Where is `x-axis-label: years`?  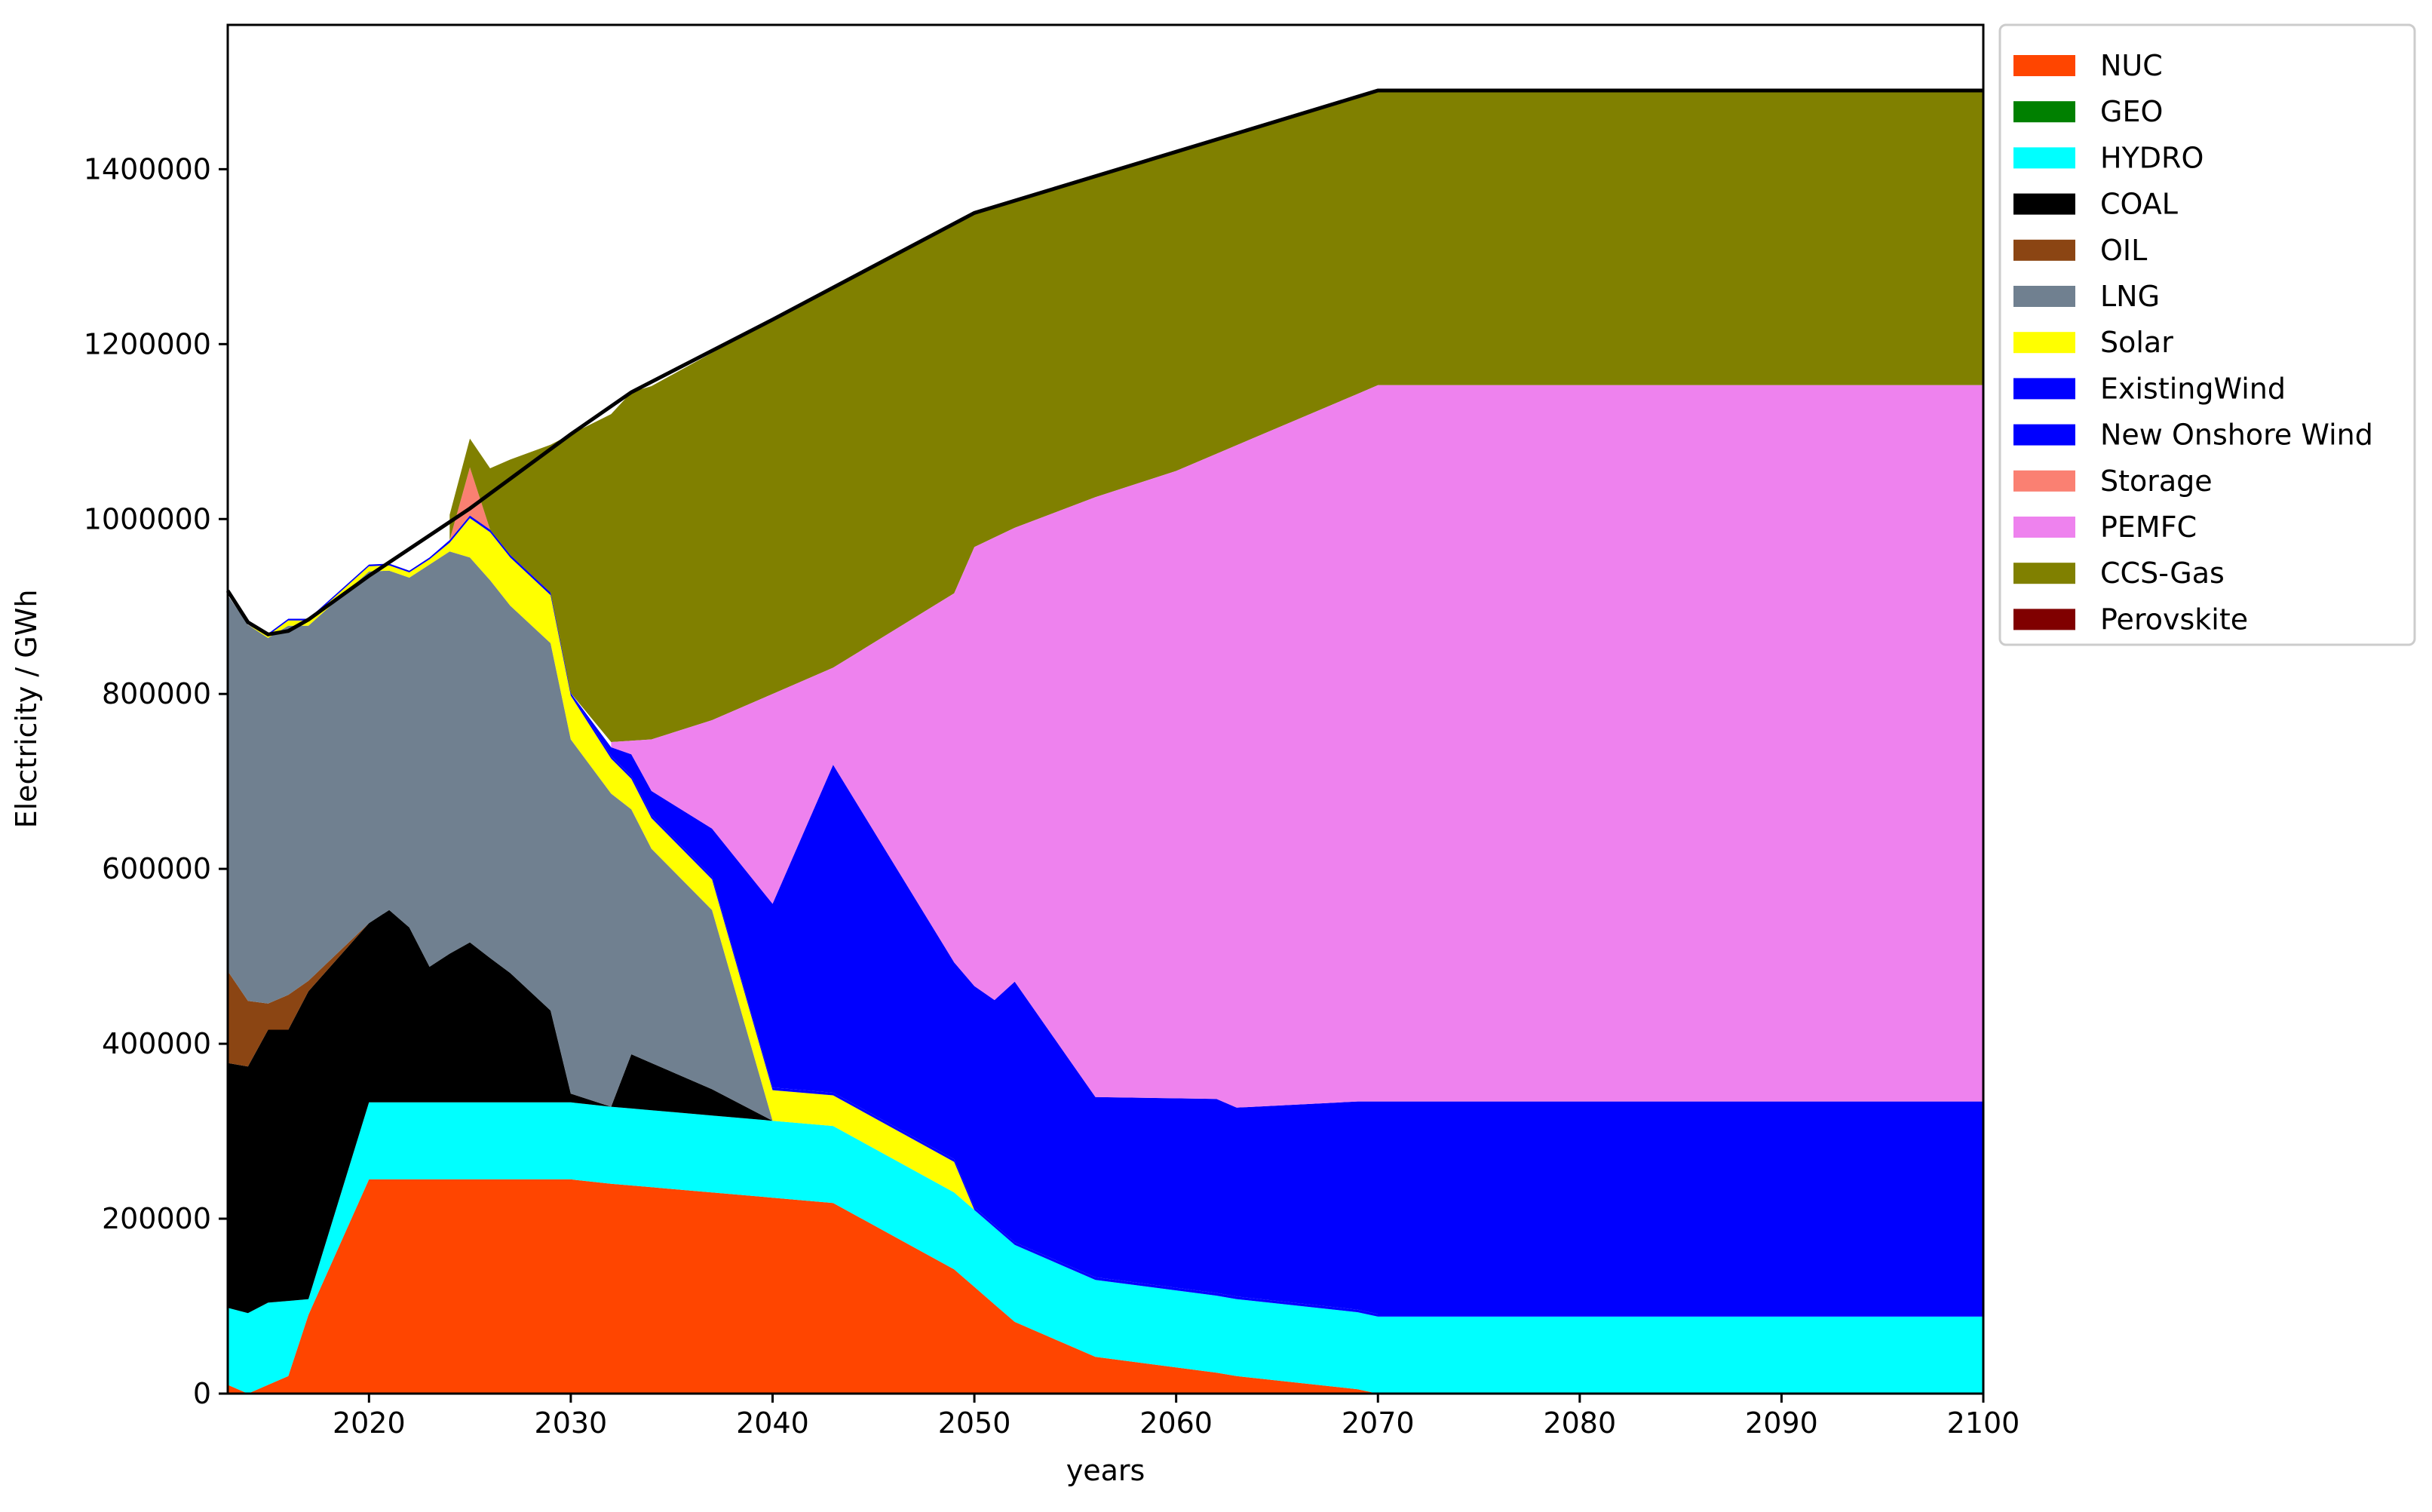
x-axis-label: years is located at coordinates (1105, 1470).